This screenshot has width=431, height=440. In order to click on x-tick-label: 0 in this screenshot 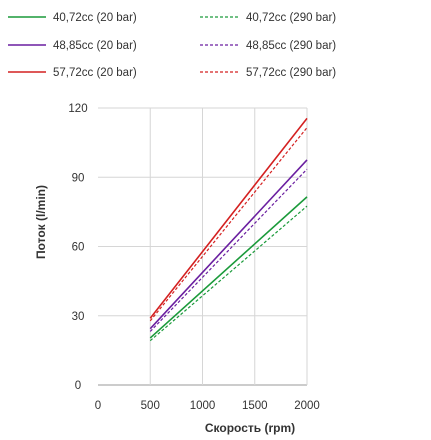, I will do `click(98, 406)`.